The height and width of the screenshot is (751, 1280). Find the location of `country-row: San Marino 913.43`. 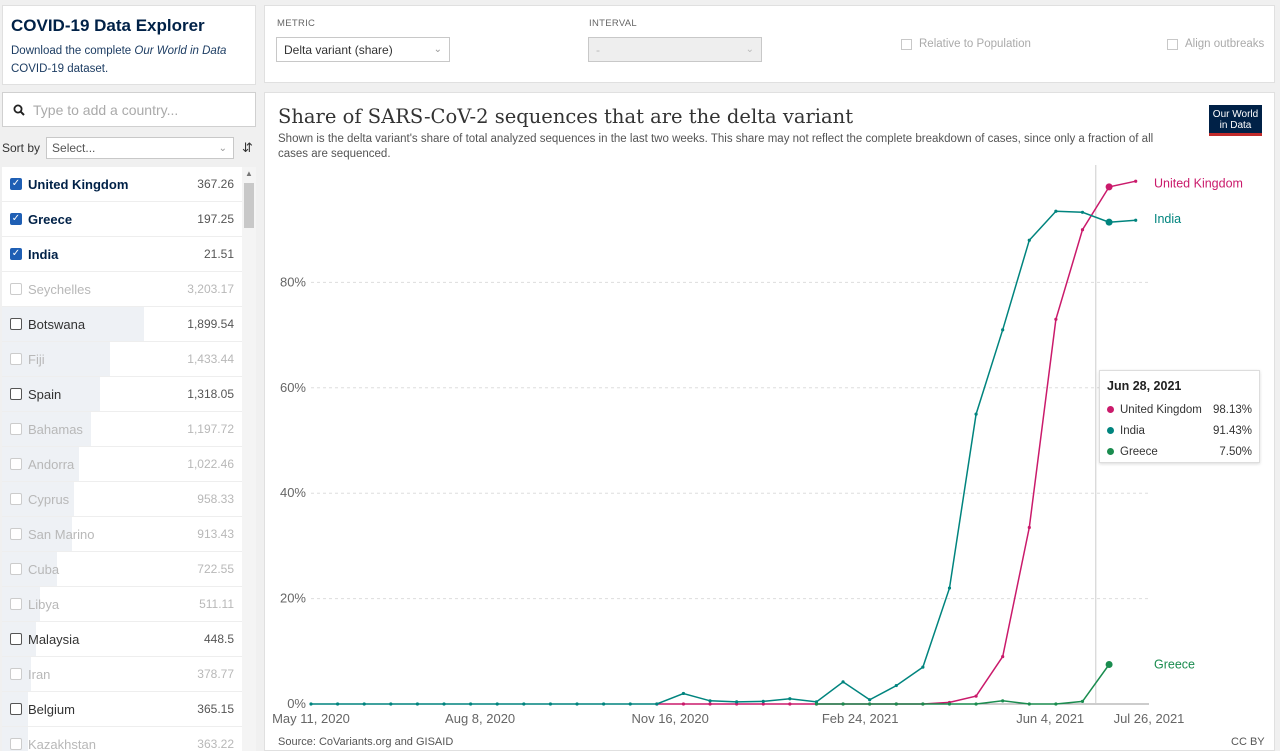

country-row: San Marino 913.43 is located at coordinates (122, 534).